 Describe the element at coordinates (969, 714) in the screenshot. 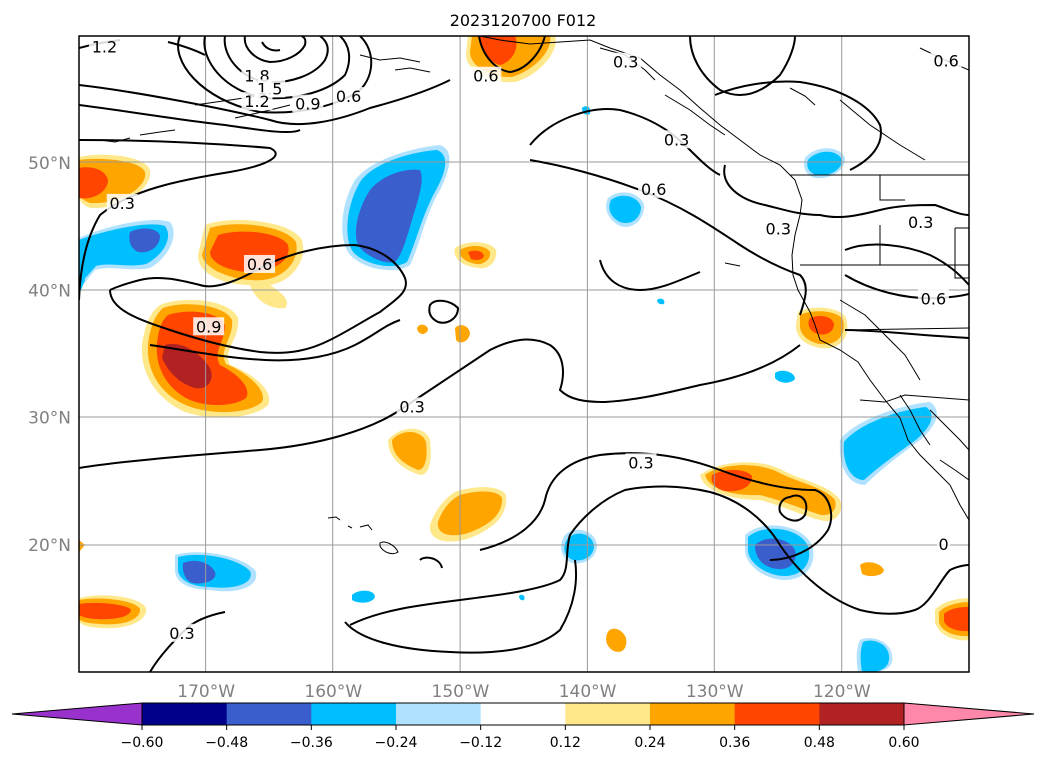

I see `colorbar-extend-high` at that location.